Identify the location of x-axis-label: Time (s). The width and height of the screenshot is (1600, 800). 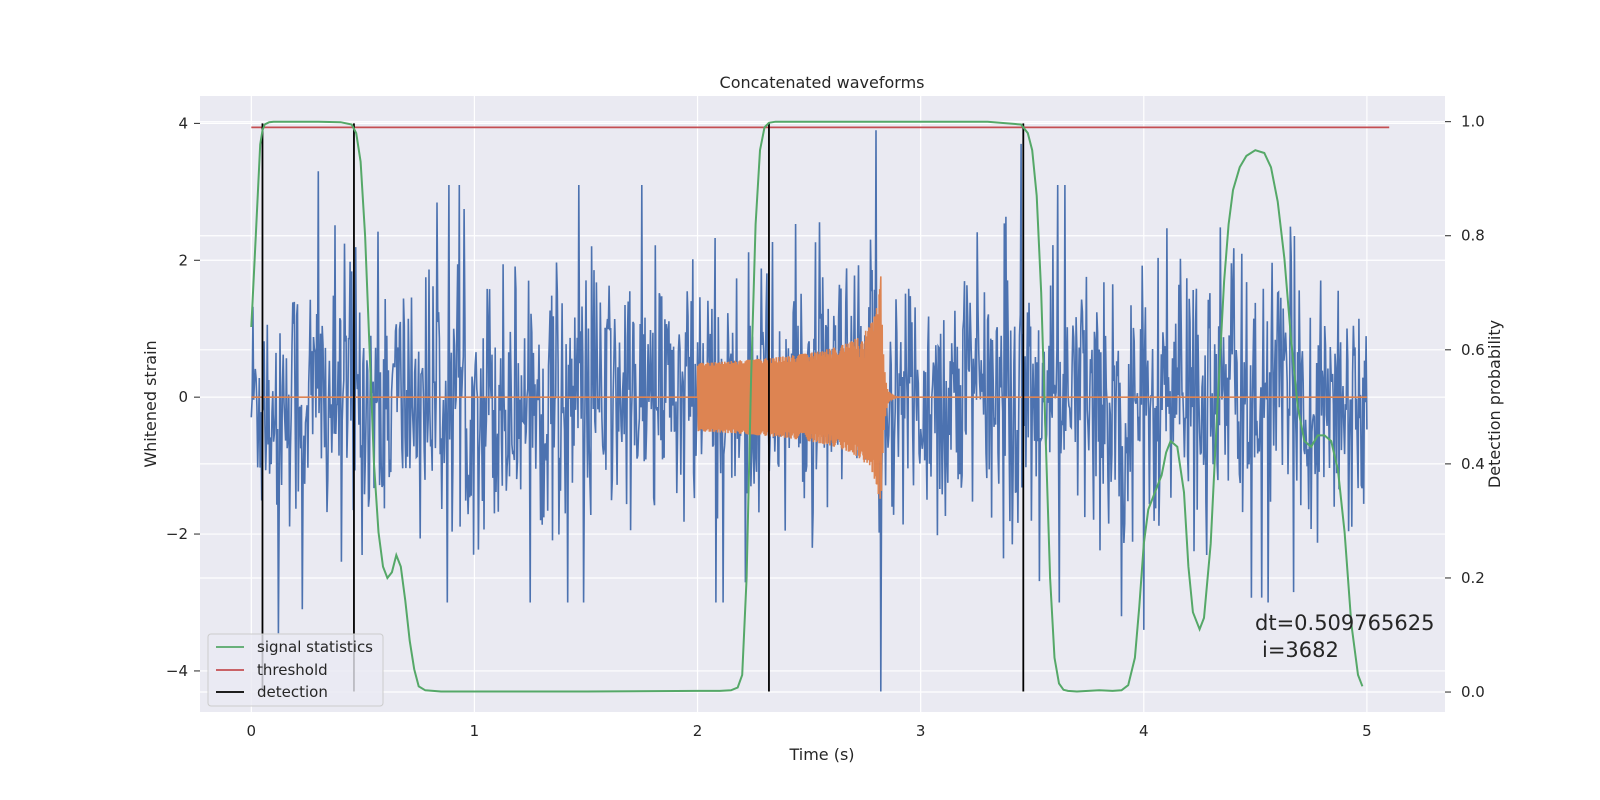
(821, 754).